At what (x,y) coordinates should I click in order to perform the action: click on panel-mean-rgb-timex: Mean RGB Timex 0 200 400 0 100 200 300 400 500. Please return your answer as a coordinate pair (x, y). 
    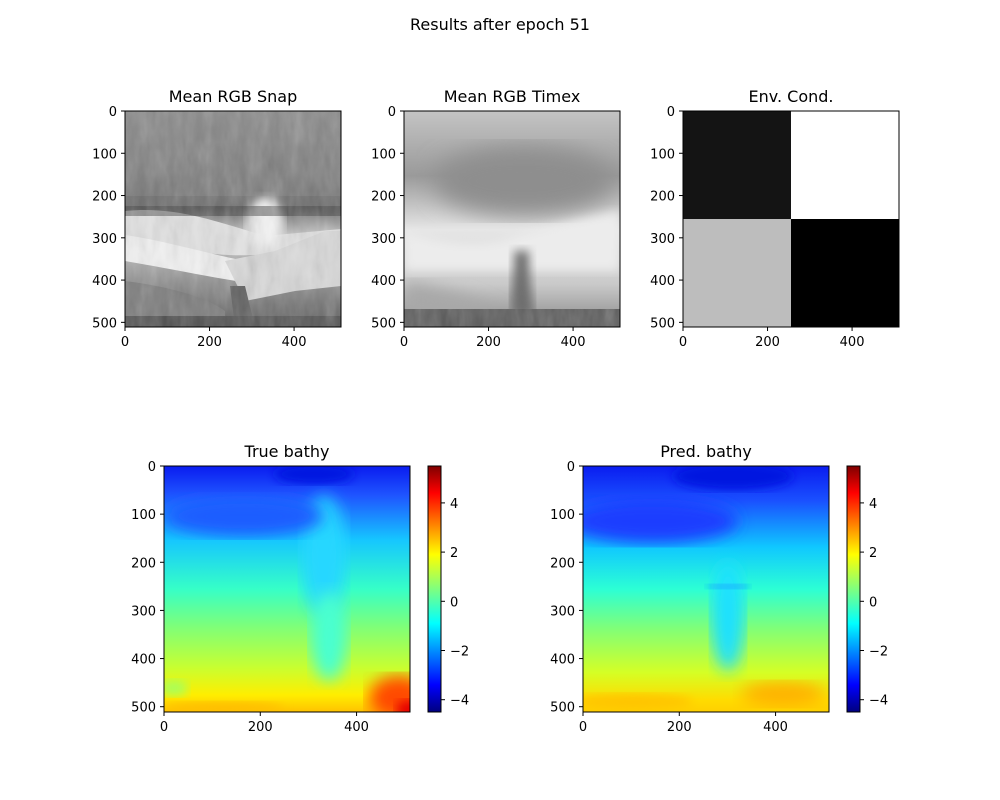
    Looking at the image, I should click on (496, 218).